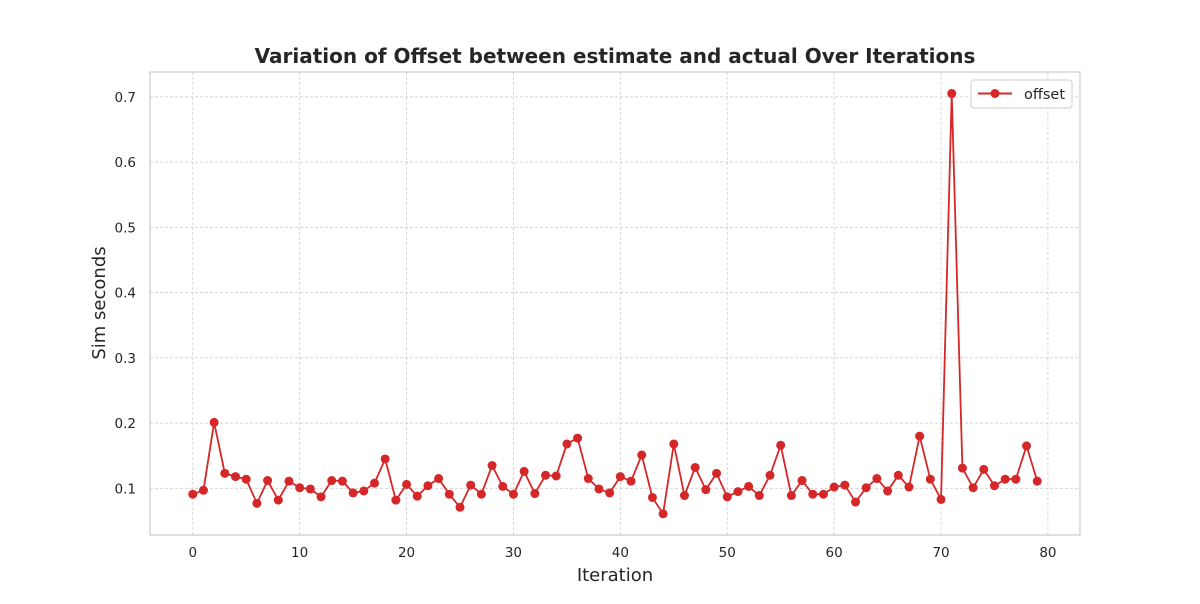 The height and width of the screenshot is (604, 1200). I want to click on legend-label-offset: offset, so click(1044, 95).